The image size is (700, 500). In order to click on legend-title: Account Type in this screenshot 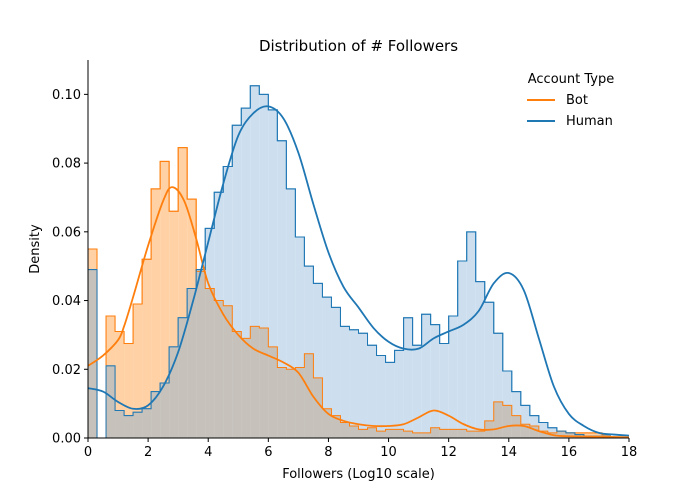, I will do `click(571, 79)`.